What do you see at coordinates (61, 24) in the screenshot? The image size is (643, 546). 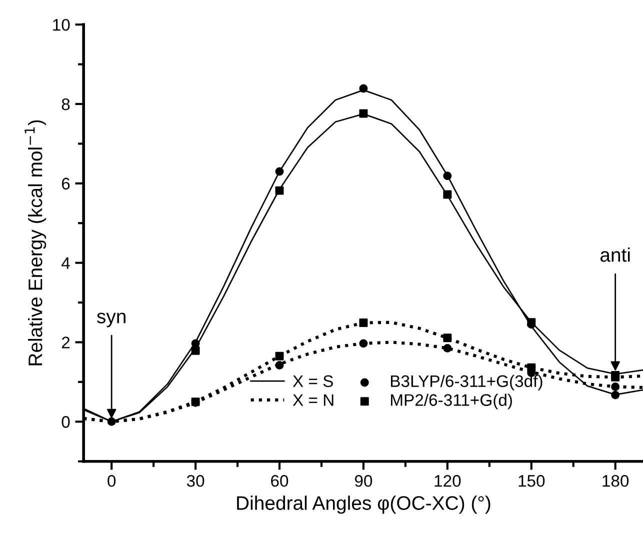 I see `y-tick-label: 10` at bounding box center [61, 24].